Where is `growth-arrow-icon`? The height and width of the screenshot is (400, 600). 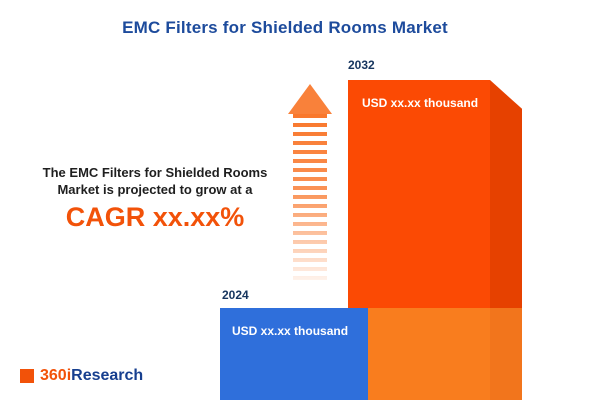 growth-arrow-icon is located at coordinates (310, 184).